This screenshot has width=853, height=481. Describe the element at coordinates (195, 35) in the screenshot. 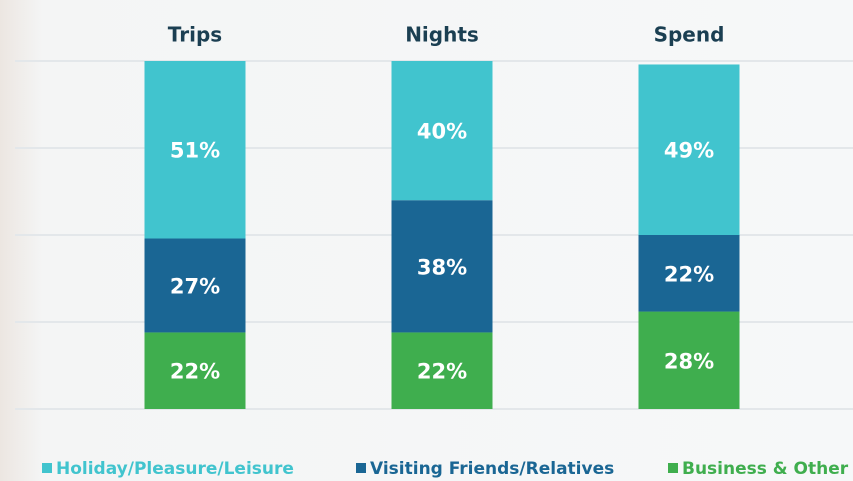

I see `category-label: Trips` at that location.